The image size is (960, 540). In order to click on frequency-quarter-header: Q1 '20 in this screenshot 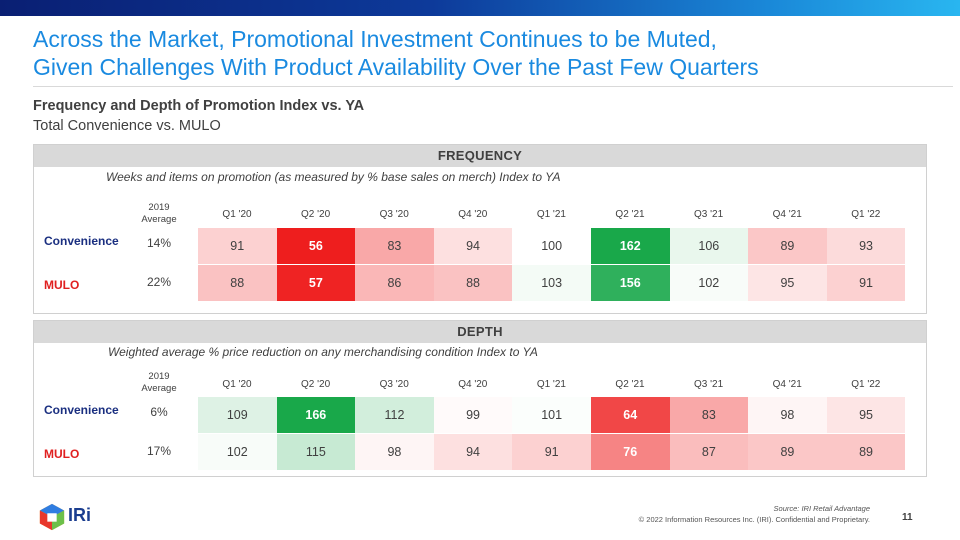, I will do `click(237, 214)`.